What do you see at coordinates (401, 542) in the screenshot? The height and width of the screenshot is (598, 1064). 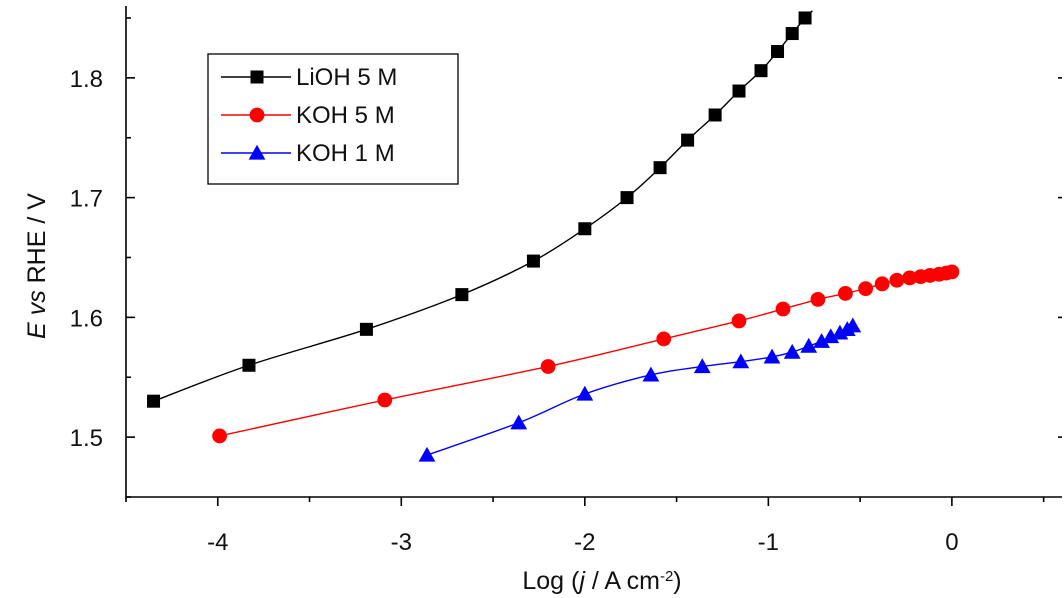 I see `x-tick-label: -3` at bounding box center [401, 542].